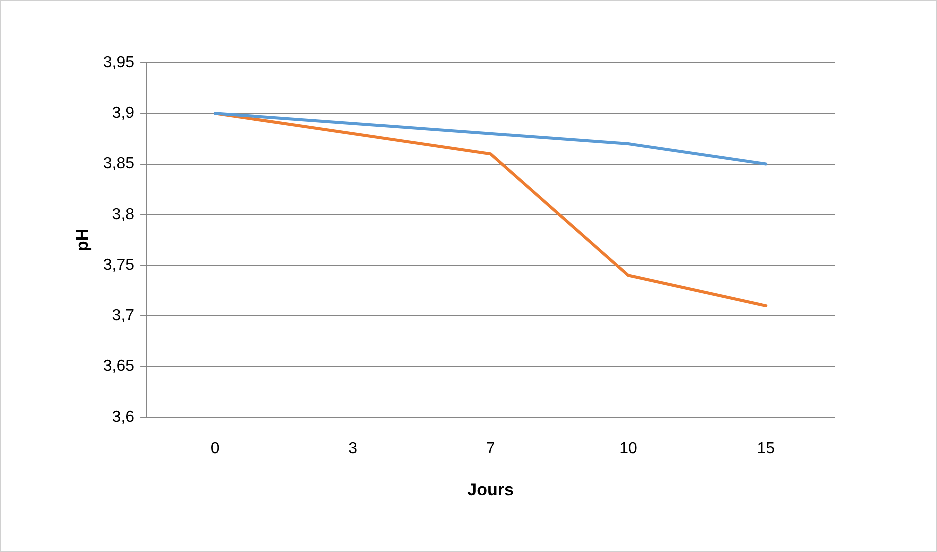 This screenshot has width=937, height=552. What do you see at coordinates (82, 240) in the screenshot?
I see `y-axis-title: pH` at bounding box center [82, 240].